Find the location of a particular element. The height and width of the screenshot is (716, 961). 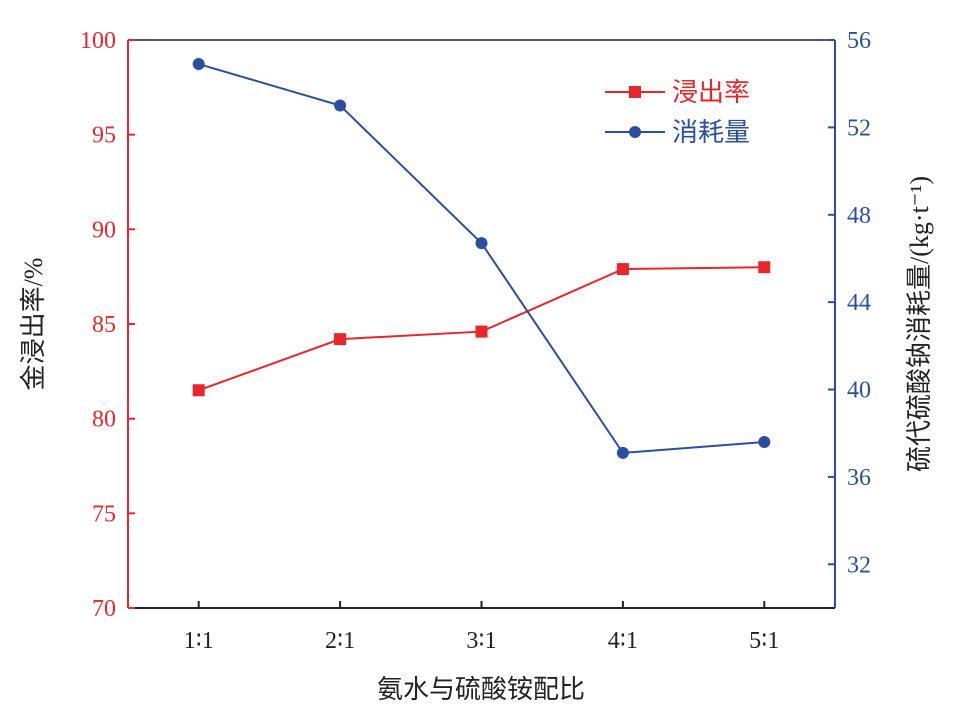

x-axis-label: 氨水与硫酸铵配比 is located at coordinates (481, 689).